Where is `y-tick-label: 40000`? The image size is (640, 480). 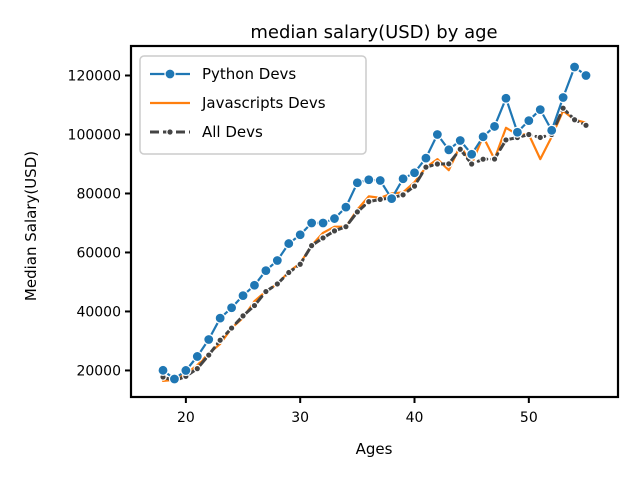
y-tick-label: 40000 is located at coordinates (98, 312).